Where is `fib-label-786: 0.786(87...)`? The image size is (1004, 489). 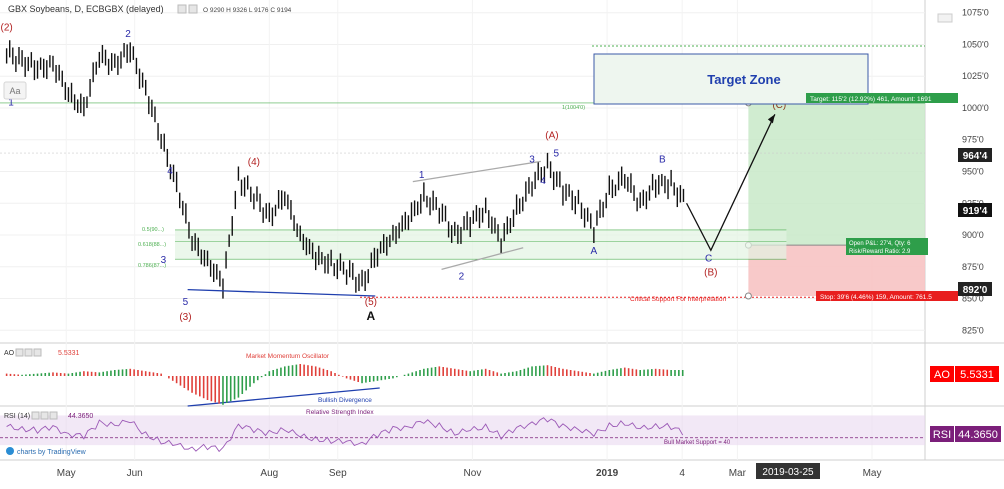 fib-label-786: 0.786(87...) is located at coordinates (152, 266).